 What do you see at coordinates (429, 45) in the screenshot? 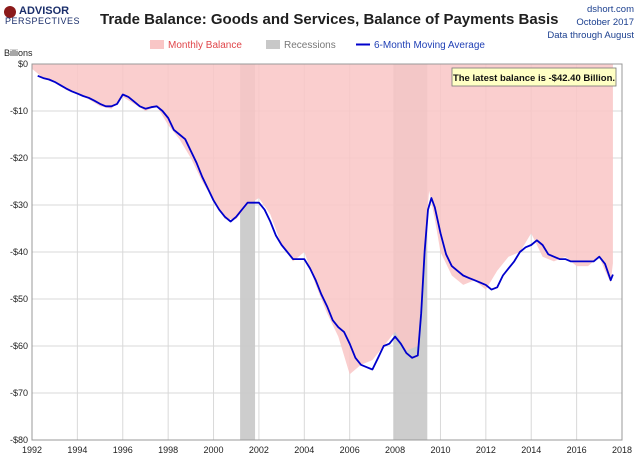
I see `legend-label-moving-average: 6-Month Moving Average` at bounding box center [429, 45].